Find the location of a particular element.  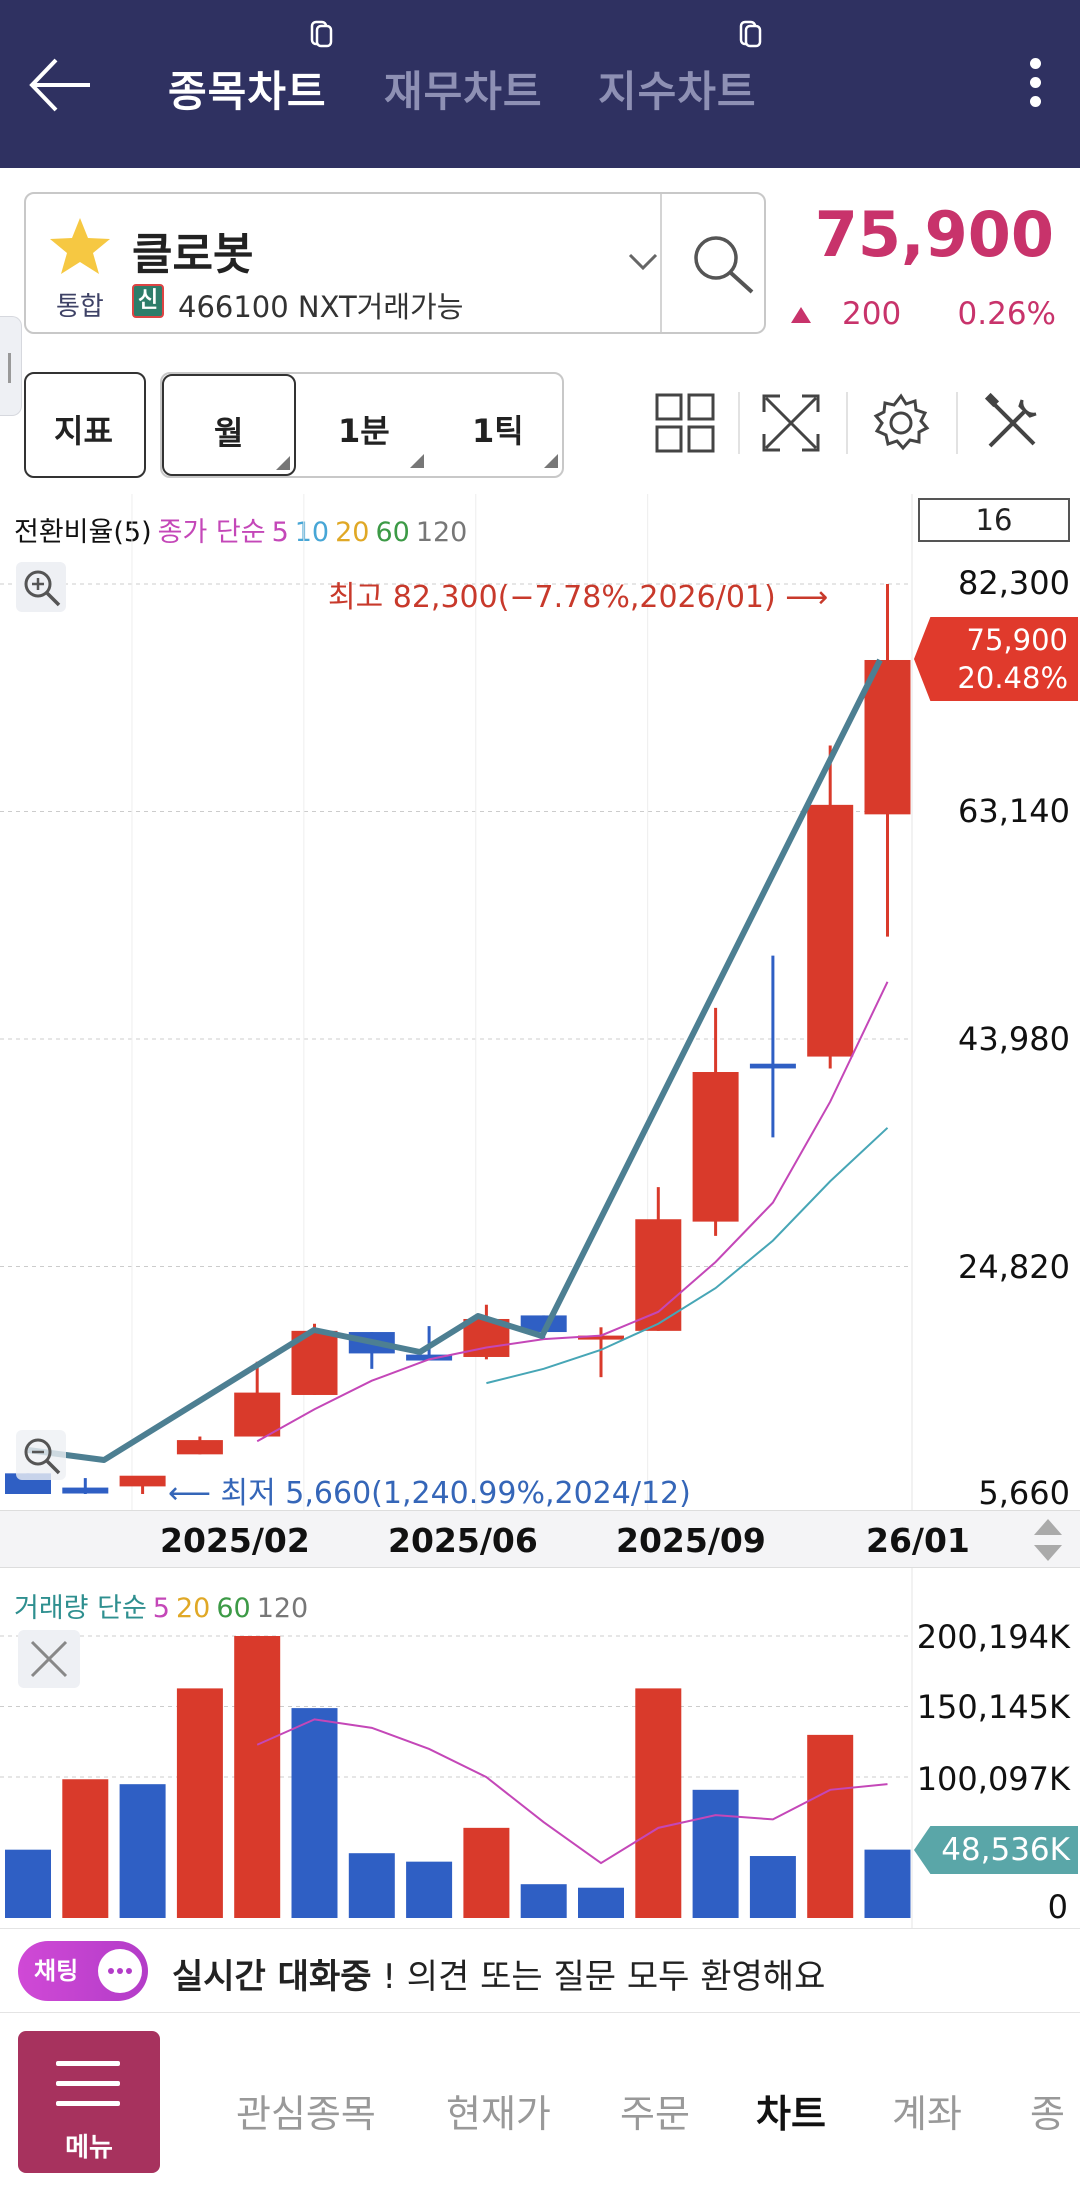

price-change-pct: 0.26% is located at coordinates (1006, 314).